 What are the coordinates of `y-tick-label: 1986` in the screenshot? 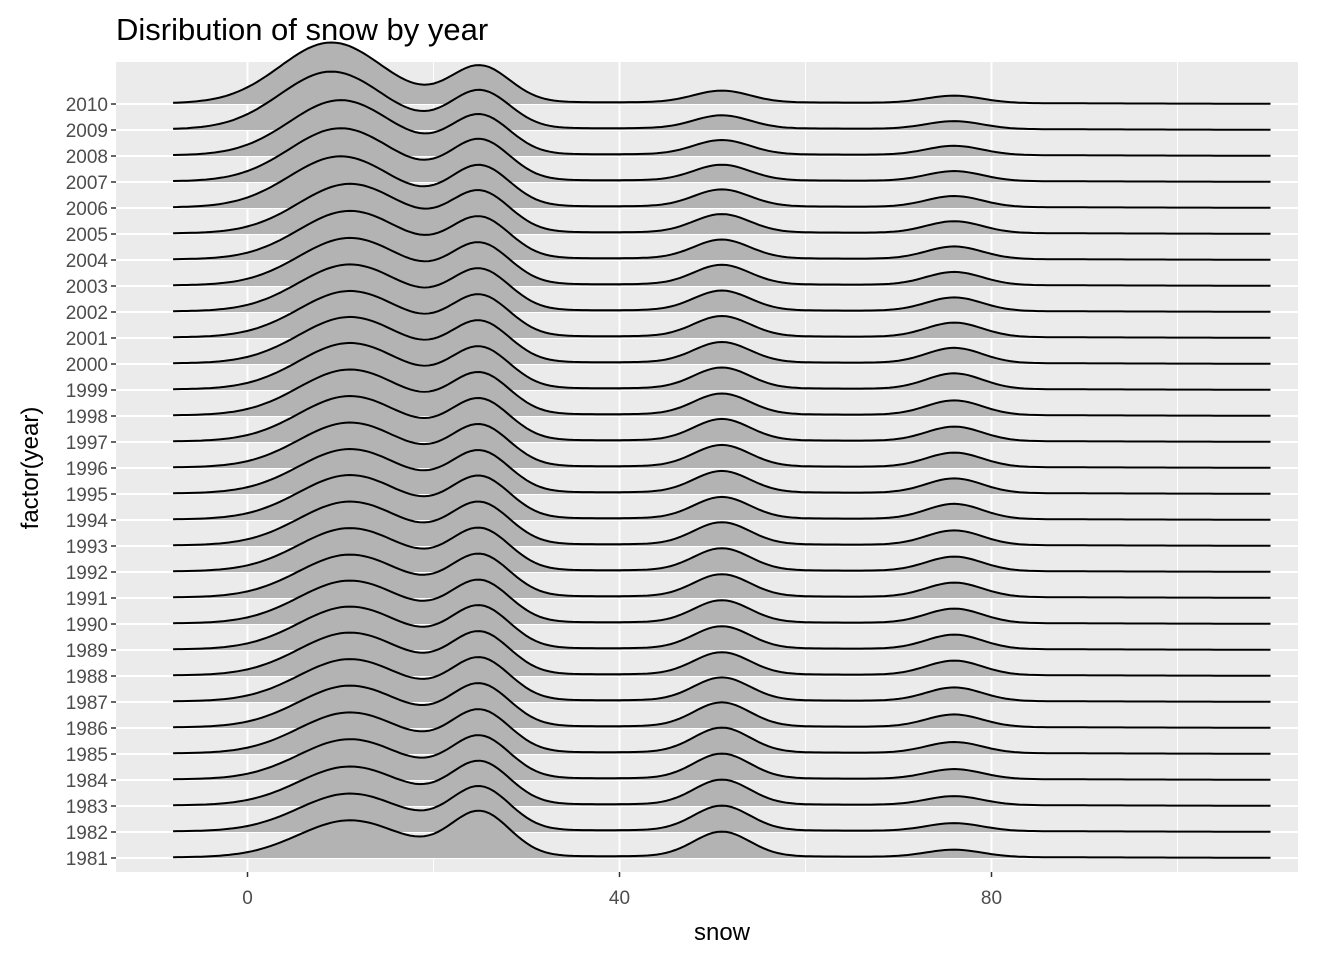 It's located at (87, 729).